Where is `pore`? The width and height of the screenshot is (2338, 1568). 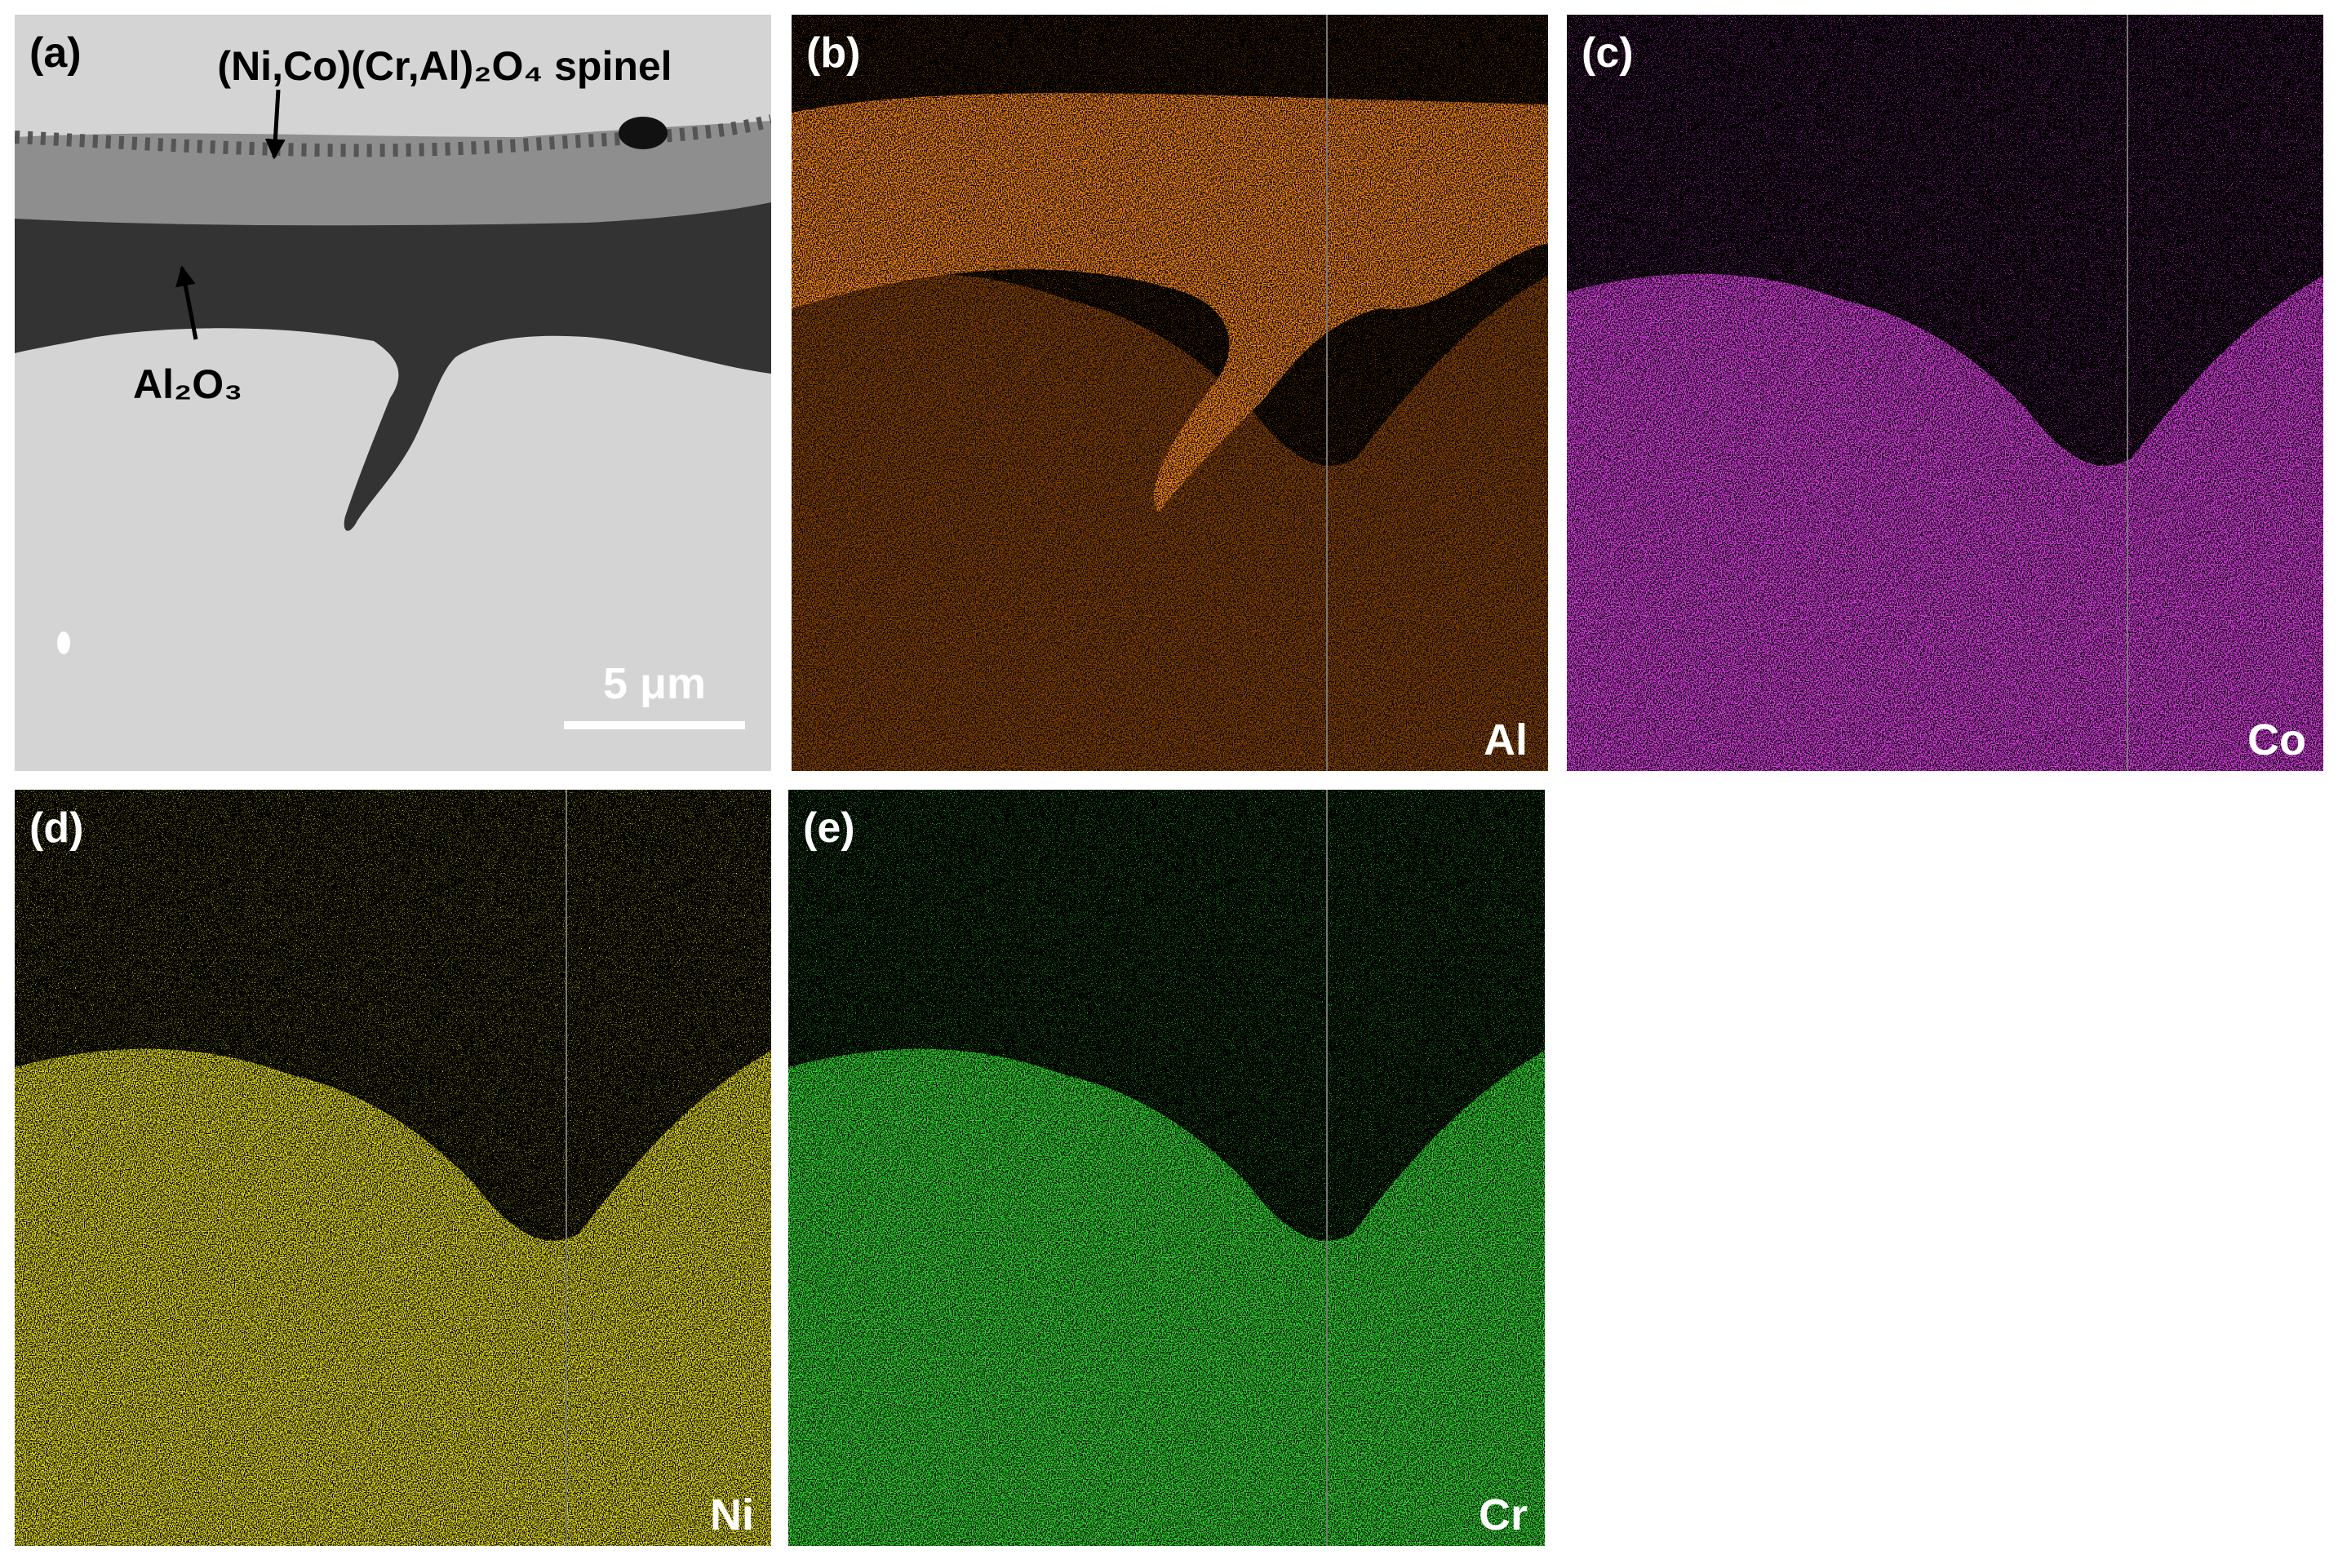 pore is located at coordinates (643, 133).